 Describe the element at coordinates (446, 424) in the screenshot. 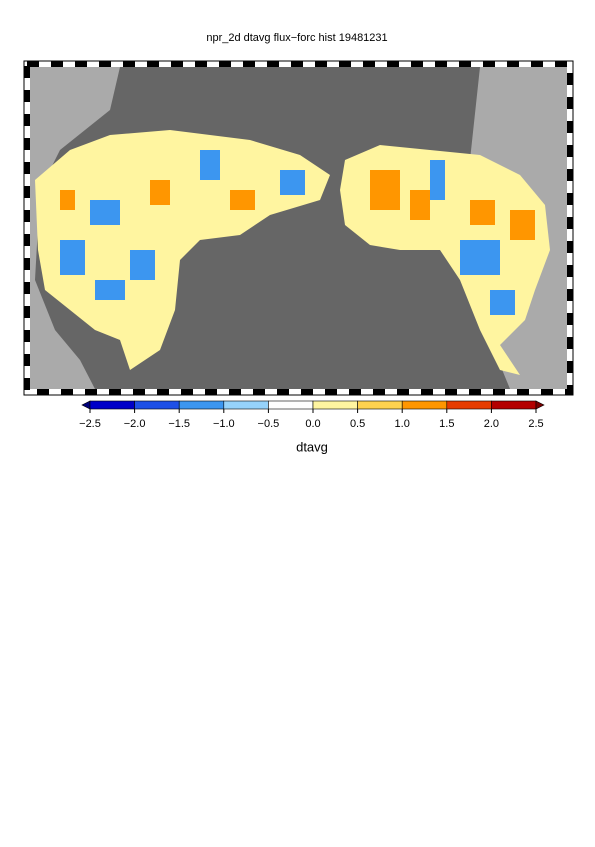

I see `tick-label: 1.5` at that location.